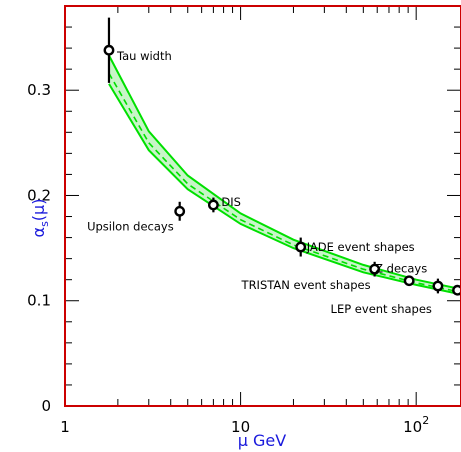  I want to click on point-label: Upsilon decays, so click(130, 226).